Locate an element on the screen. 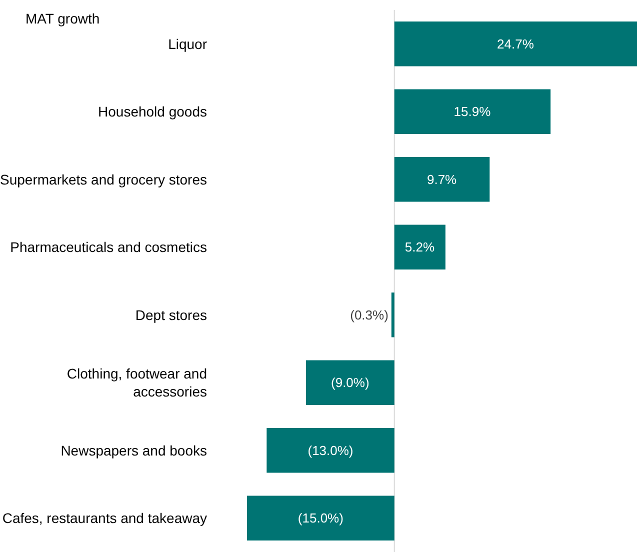 This screenshot has height=552, width=637. data-label: 24.7% is located at coordinates (515, 44).